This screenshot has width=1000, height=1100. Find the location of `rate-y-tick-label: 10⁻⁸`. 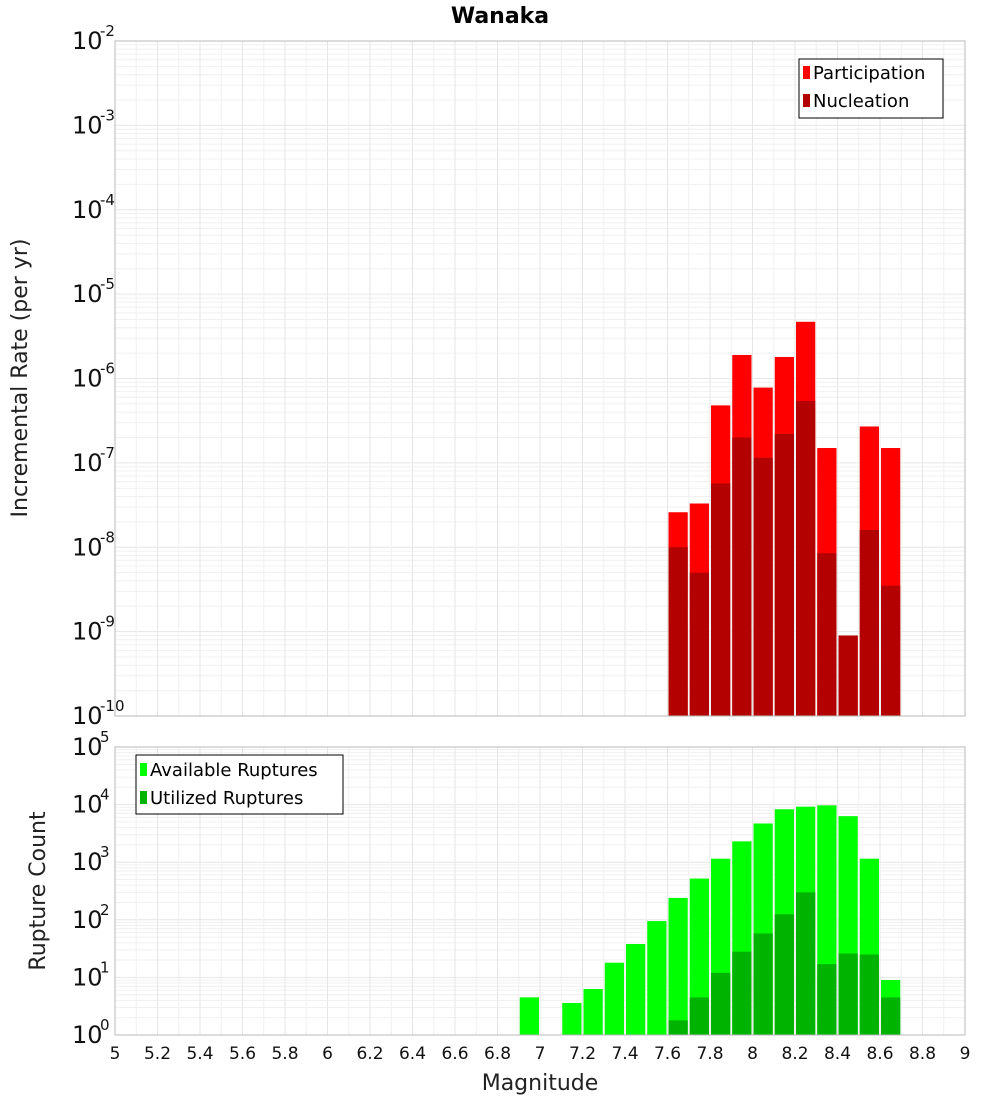

rate-y-tick-label: 10⁻⁸ is located at coordinates (93, 544).